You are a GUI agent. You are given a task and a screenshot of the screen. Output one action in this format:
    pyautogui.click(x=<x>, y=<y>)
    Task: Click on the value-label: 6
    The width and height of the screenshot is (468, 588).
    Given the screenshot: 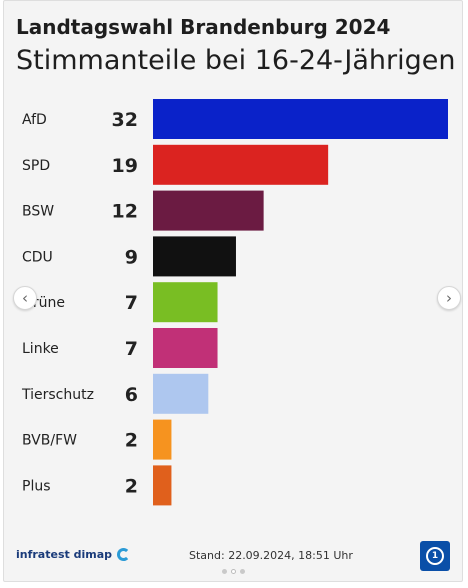 What is the action you would take?
    pyautogui.click(x=131, y=395)
    